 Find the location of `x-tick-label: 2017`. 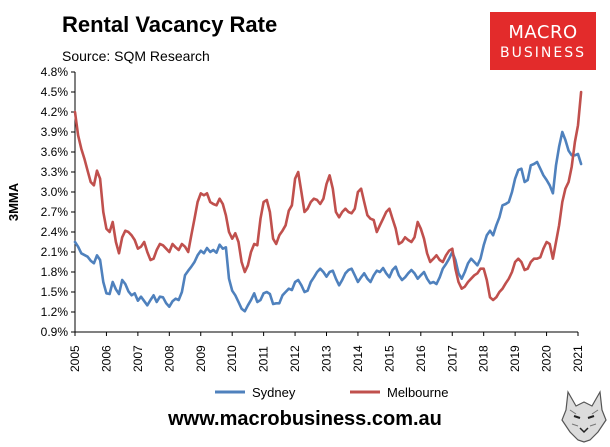

x-tick-label: 2017 is located at coordinates (452, 358).